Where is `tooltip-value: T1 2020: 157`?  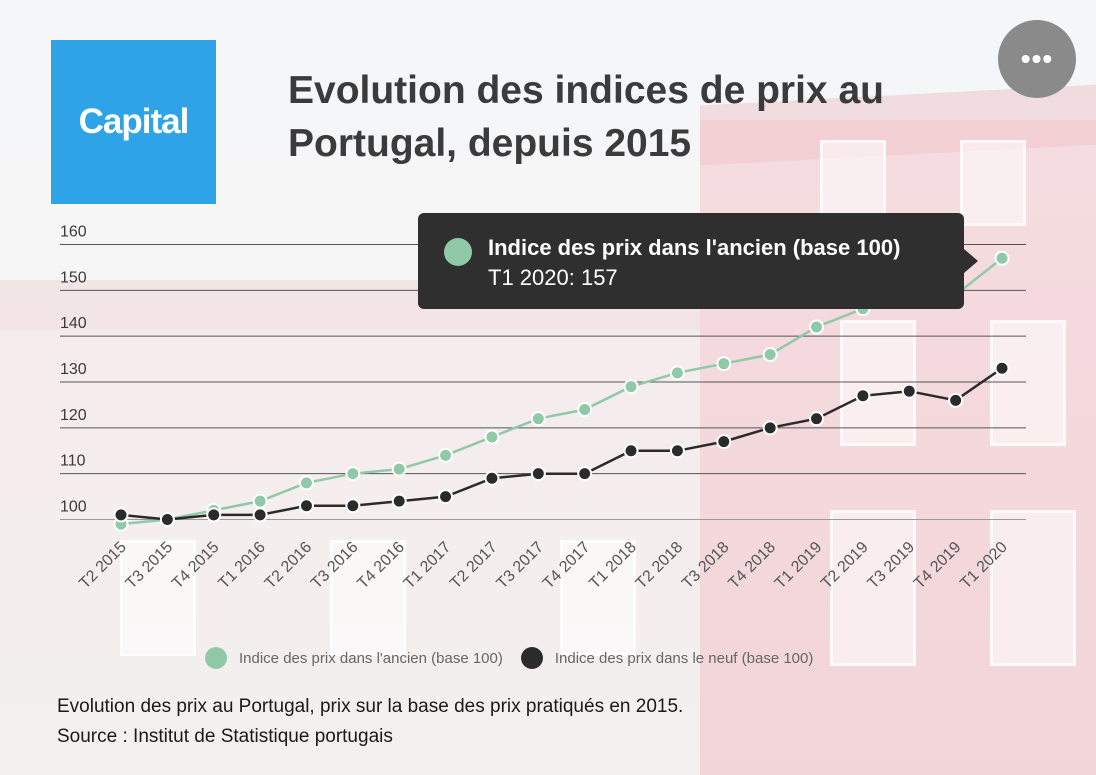
tooltip-value: T1 2020: 157 is located at coordinates (553, 277).